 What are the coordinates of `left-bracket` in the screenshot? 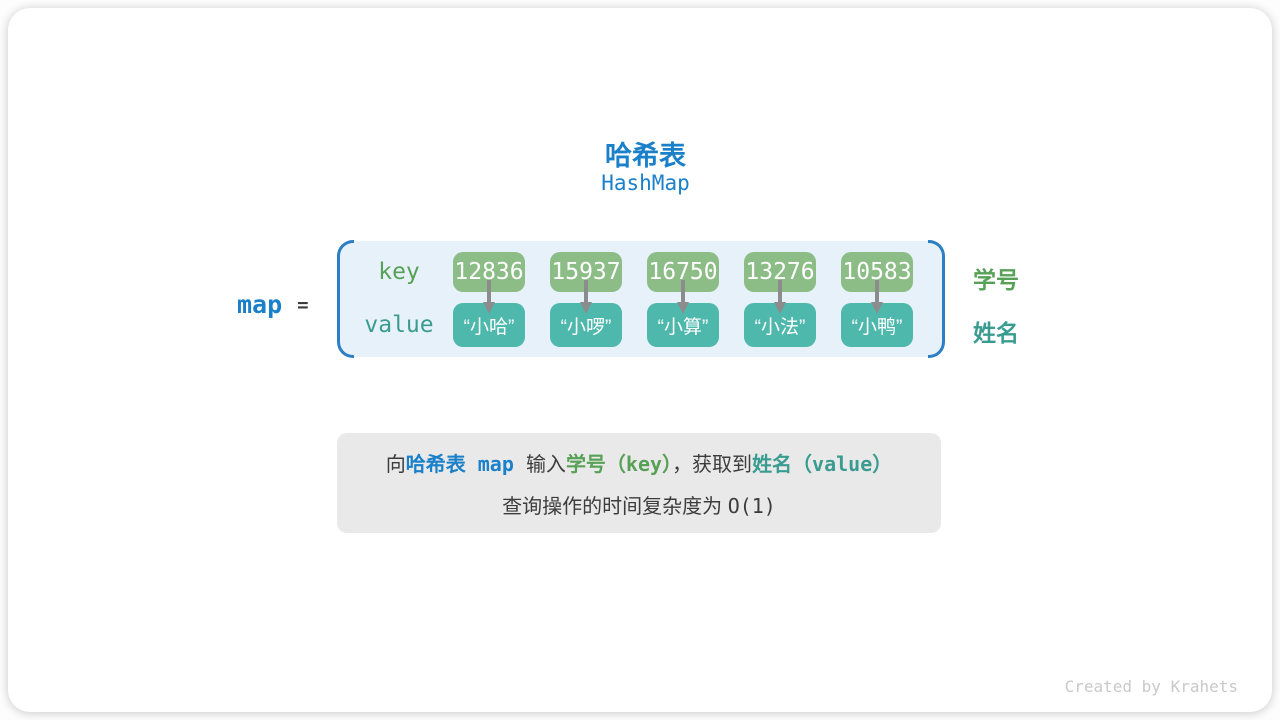 It's located at (345, 299).